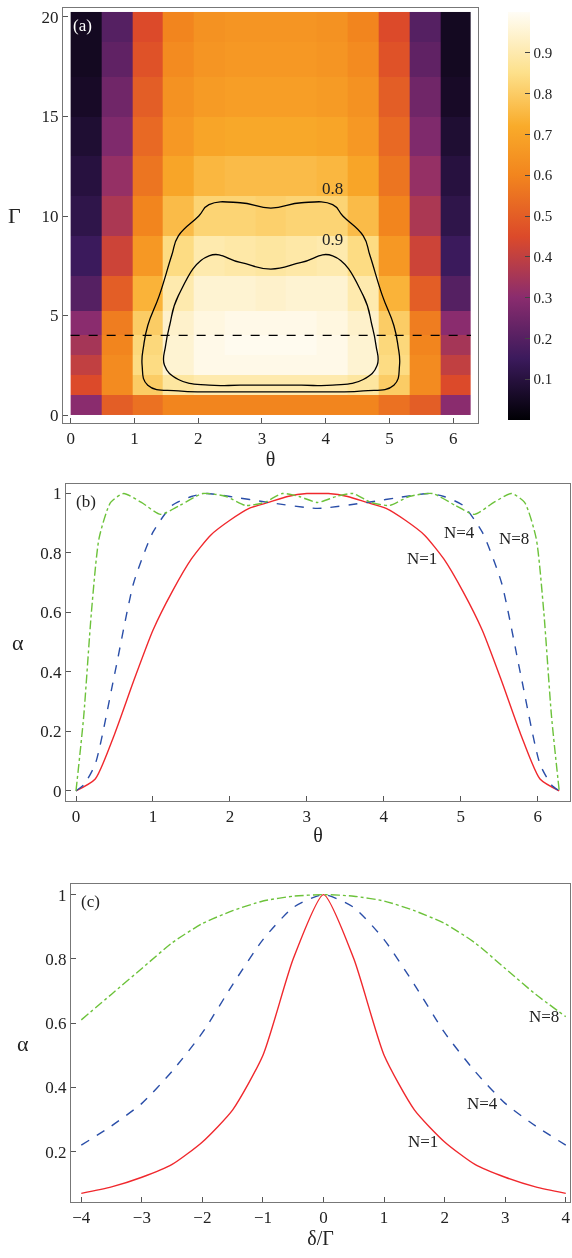 This screenshot has width=572, height=1258. I want to click on y-tick-label: 15, so click(50, 117).